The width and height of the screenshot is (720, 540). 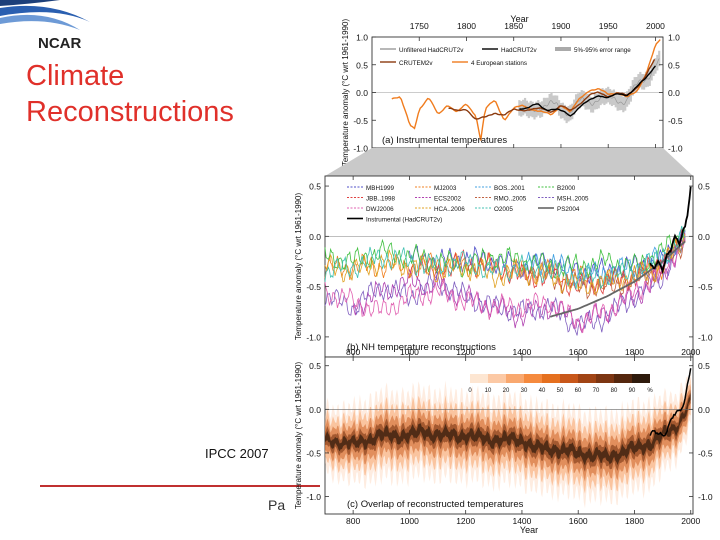 What do you see at coordinates (444, 140) in the screenshot?
I see `panel-a-title: (a) Instrumental temperatures` at bounding box center [444, 140].